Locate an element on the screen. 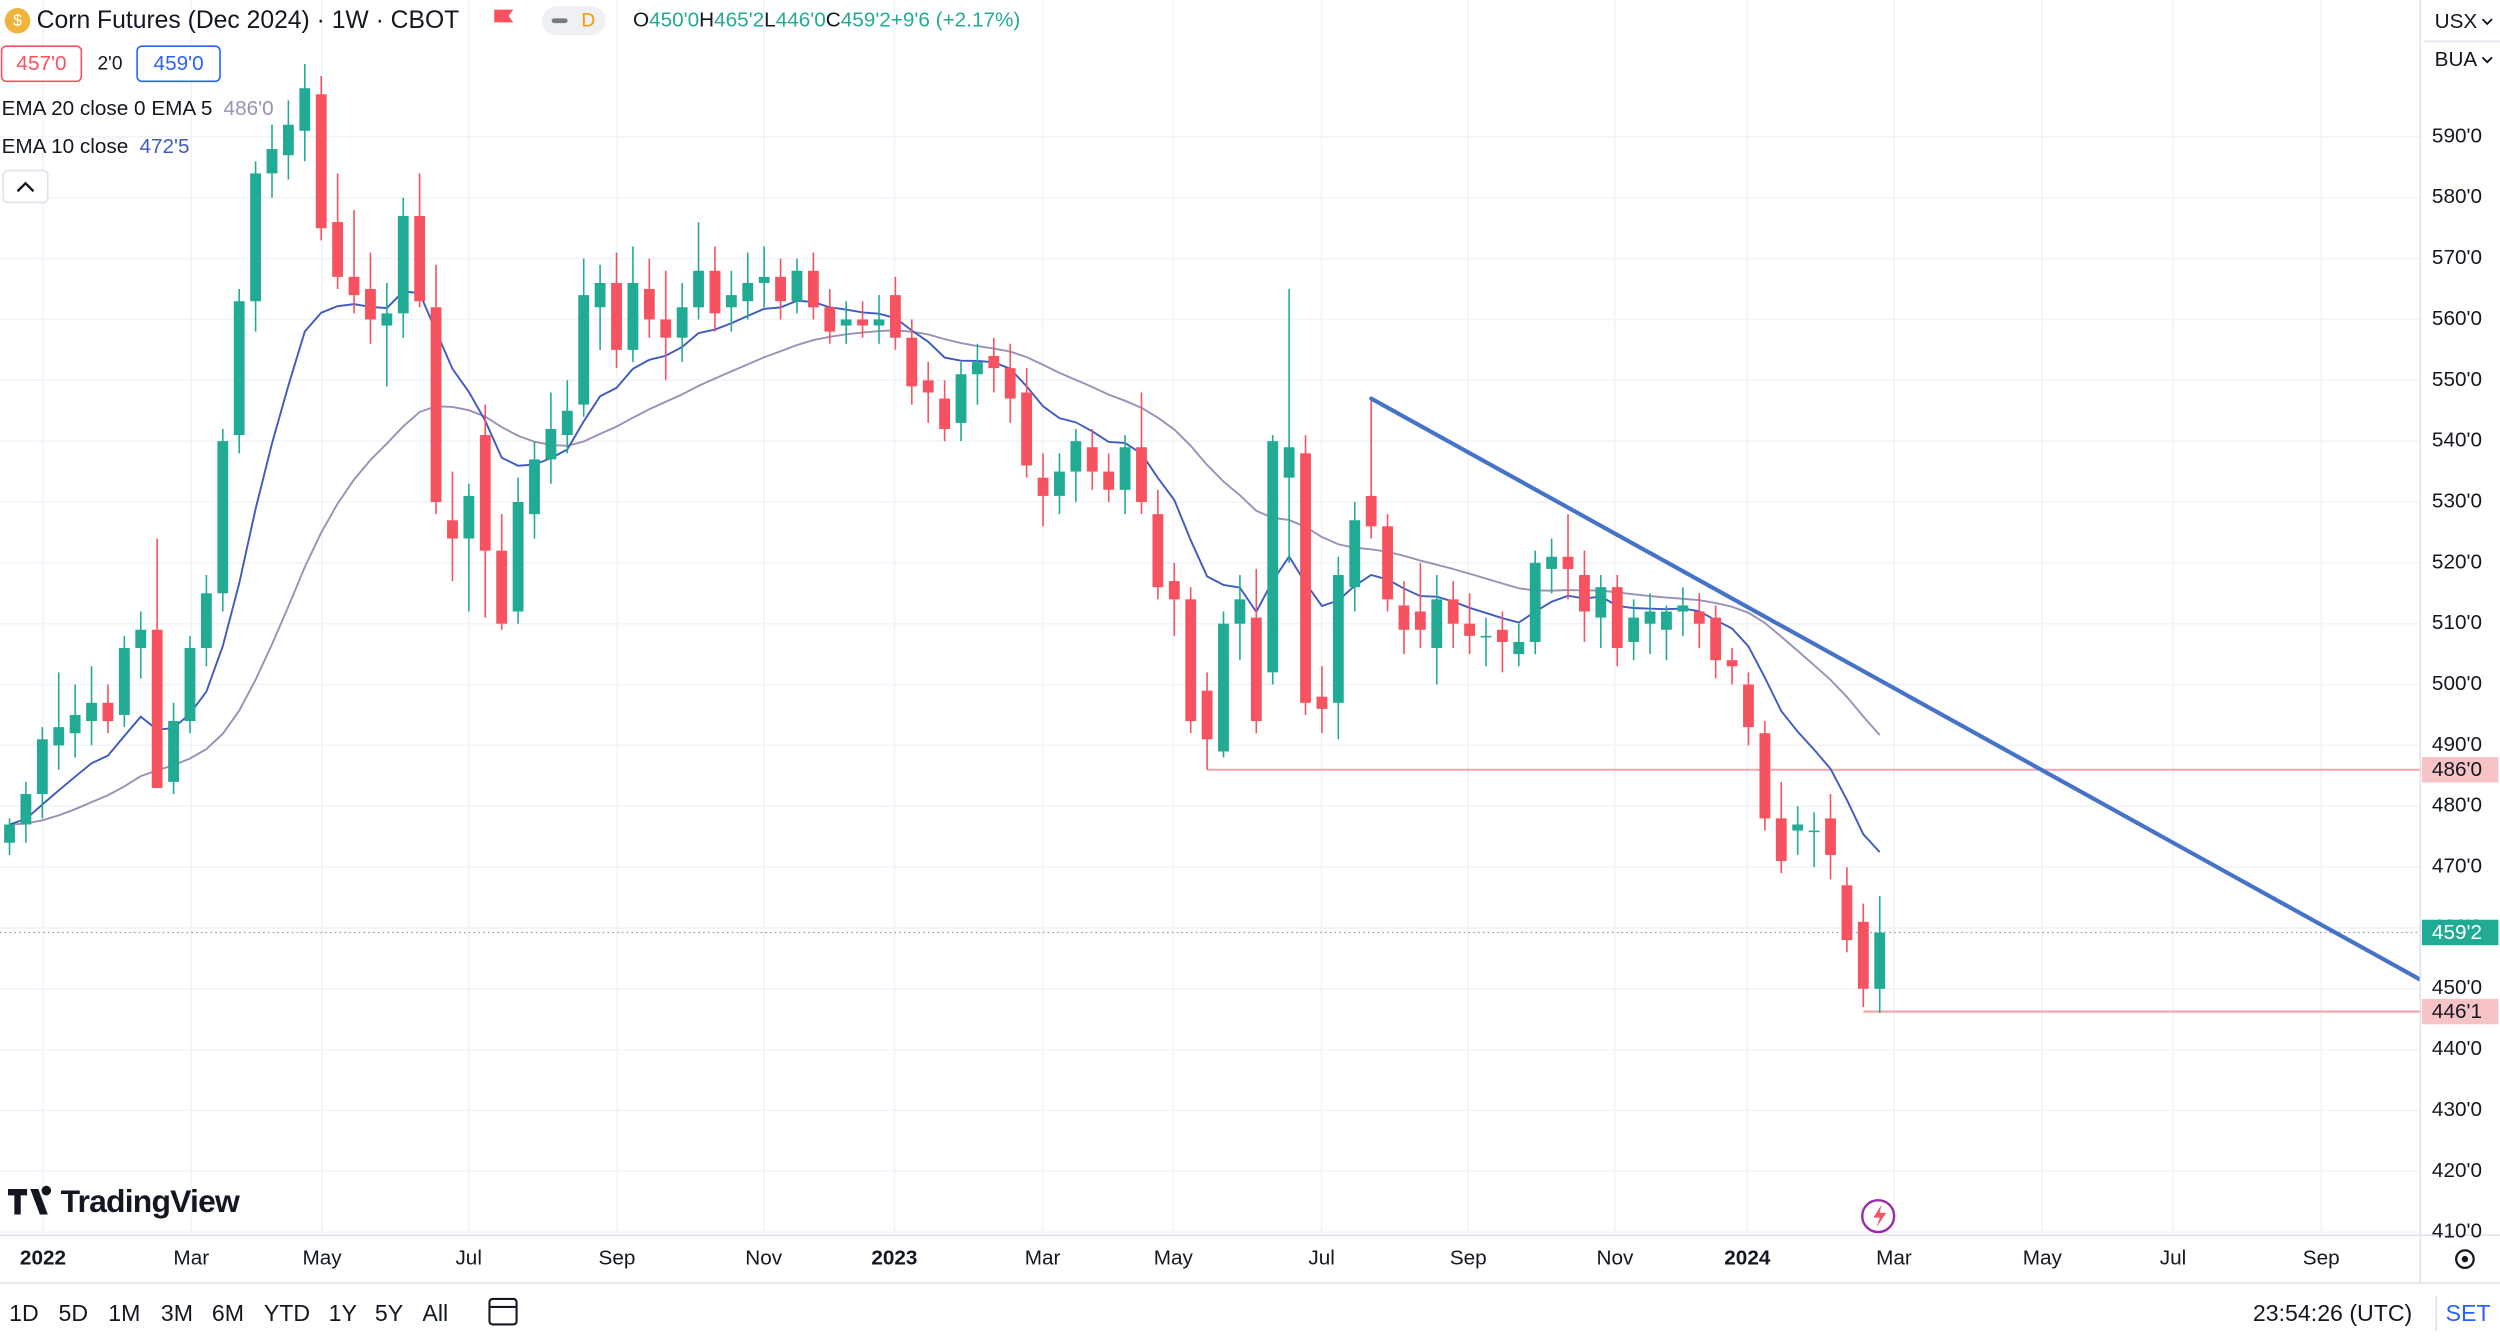  timeframe-button: 6M is located at coordinates (228, 1313).